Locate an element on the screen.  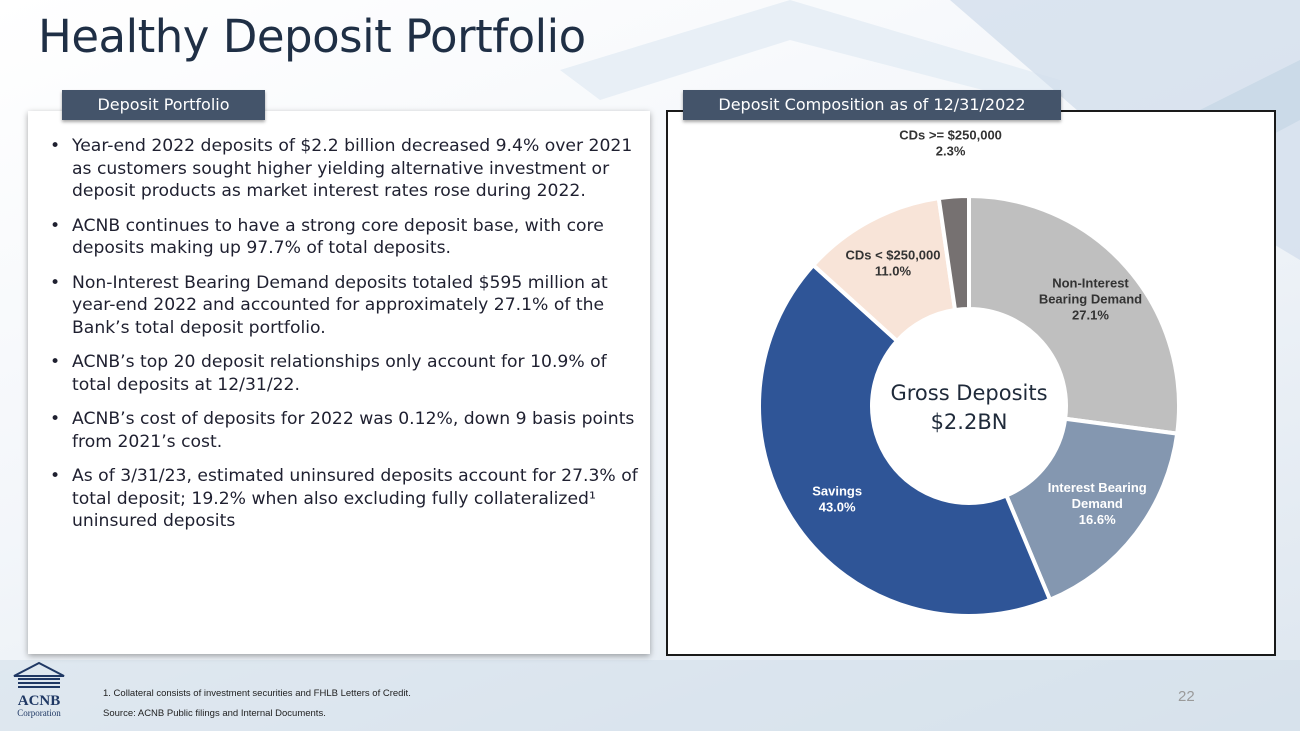
slice-label-cds-250-000: CDs >= $250,000 2.3% is located at coordinates (950, 143).